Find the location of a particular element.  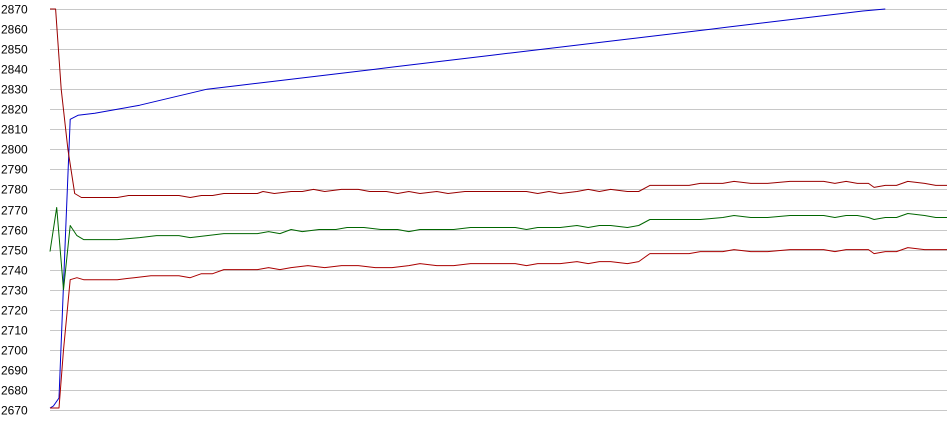

y-tick-label-2820: 2820 is located at coordinates (14, 110).